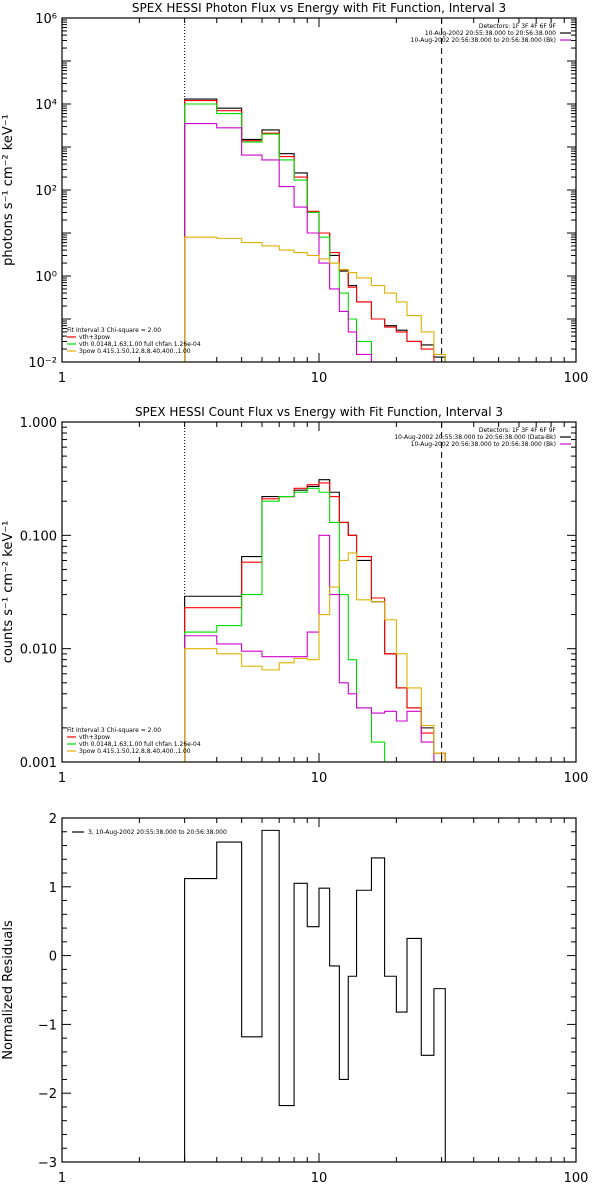 The height and width of the screenshot is (1204, 600). What do you see at coordinates (8, 592) in the screenshot?
I see `y-axis-label: counts s⁻¹ cm⁻² keV⁻¹` at bounding box center [8, 592].